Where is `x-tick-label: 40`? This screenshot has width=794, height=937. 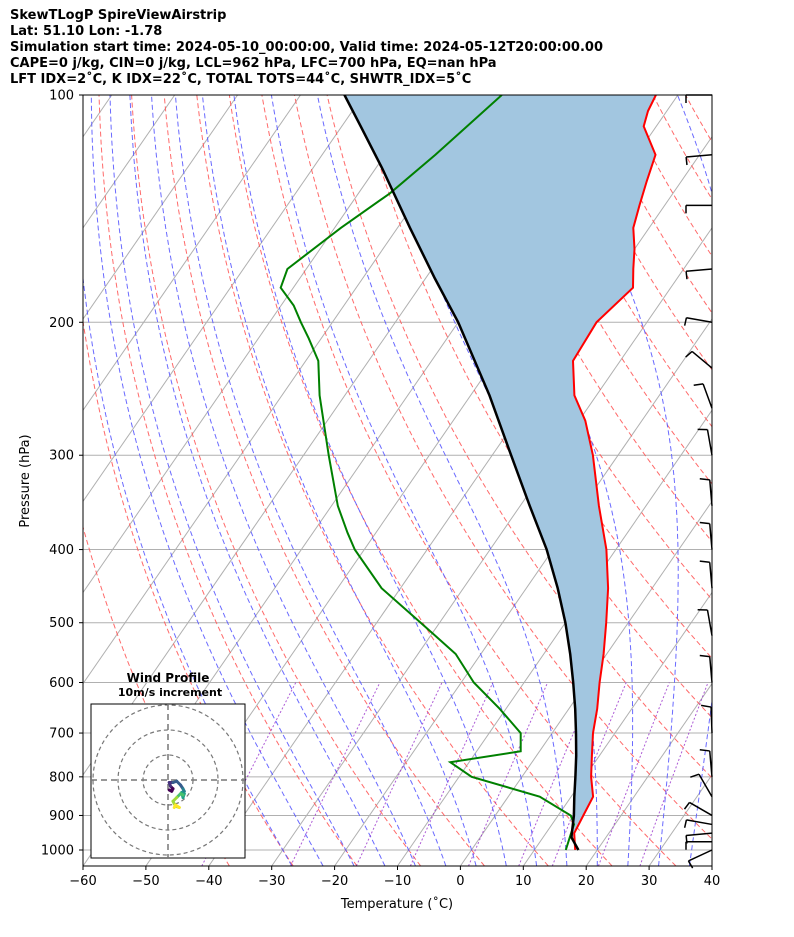
x-tick-label: 40 is located at coordinates (712, 881).